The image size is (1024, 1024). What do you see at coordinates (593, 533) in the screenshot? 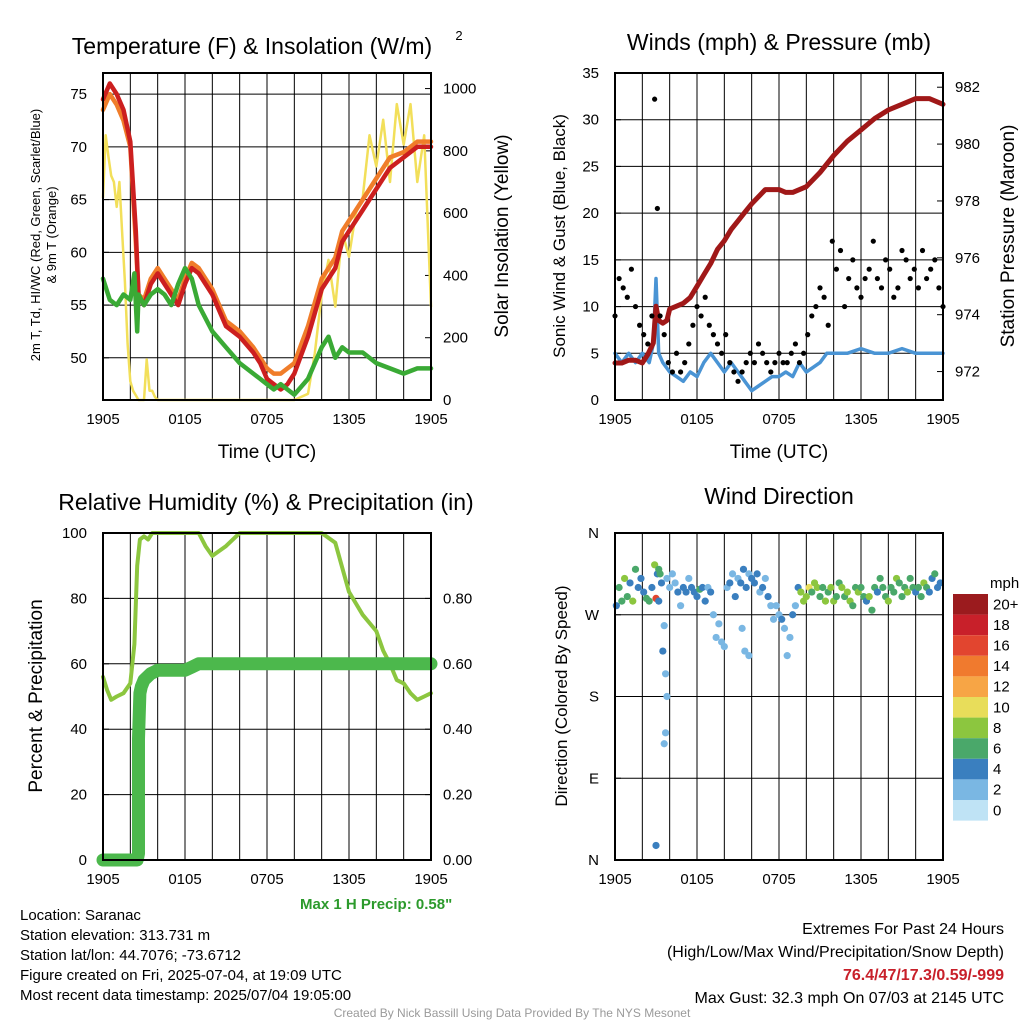
I see `y-tick-label: N` at bounding box center [593, 533].